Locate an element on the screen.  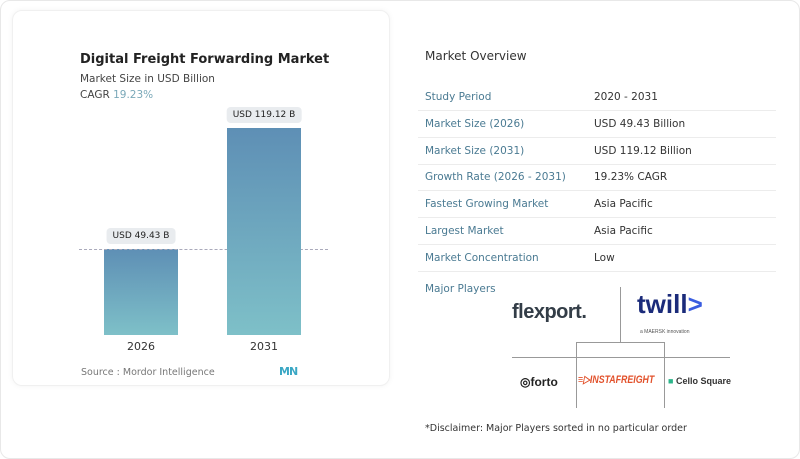
cagr-label: CAGR is located at coordinates (95, 95).